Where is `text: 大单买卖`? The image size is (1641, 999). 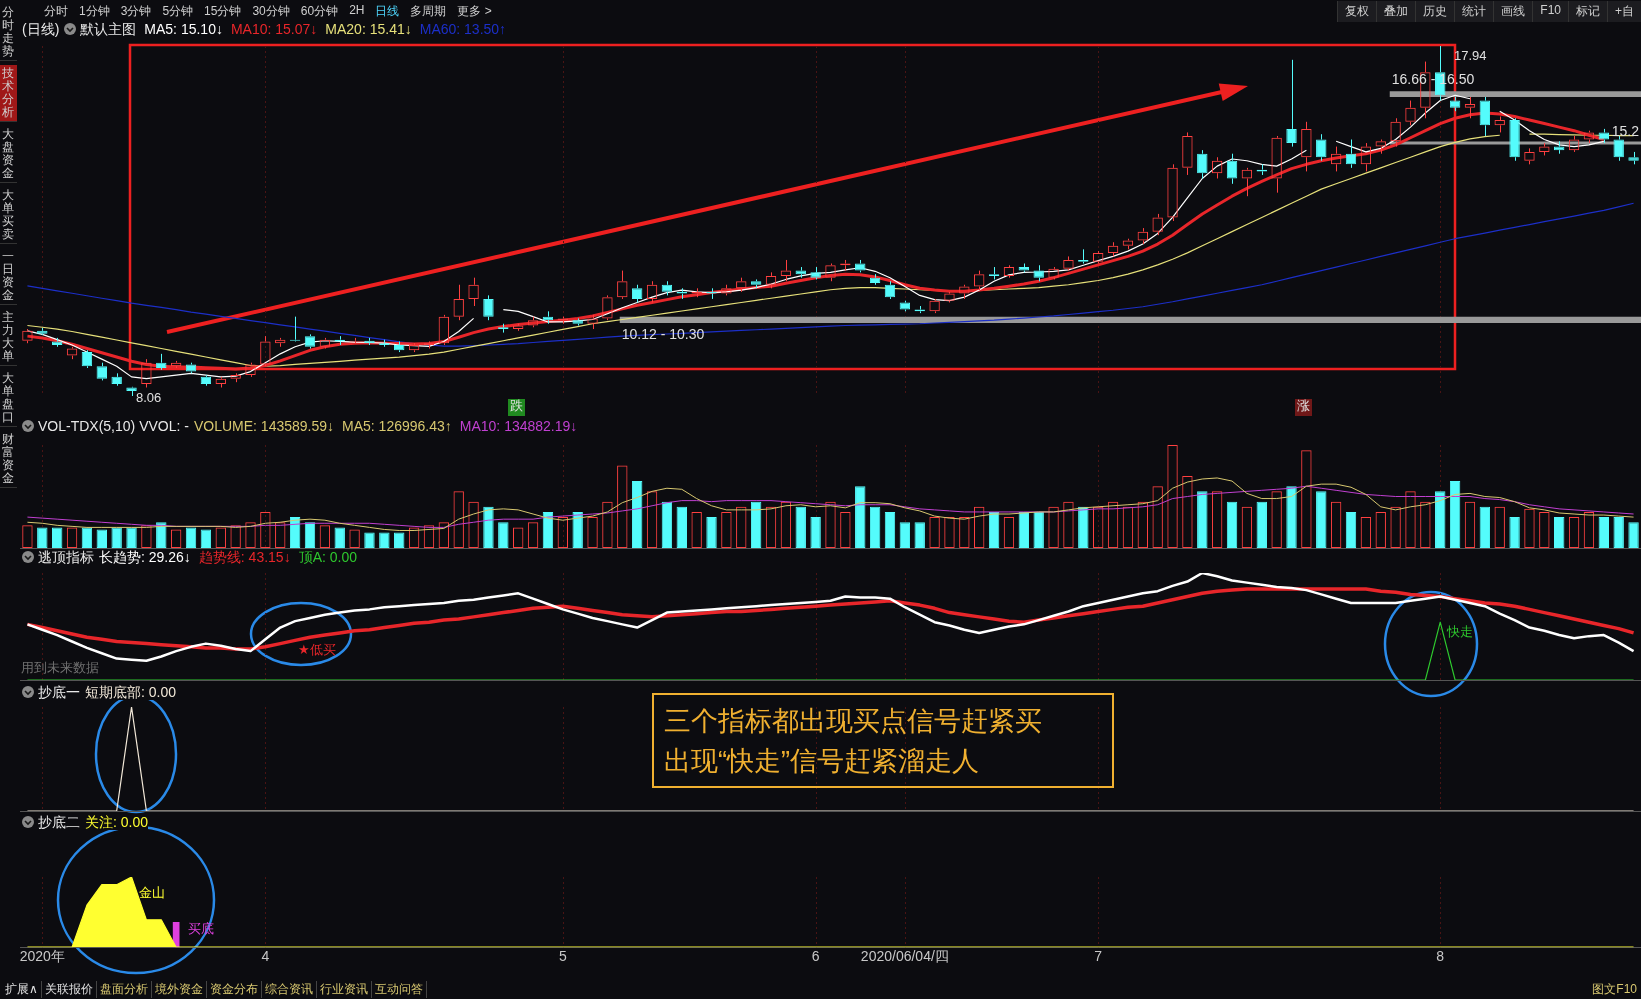 text: 大单买卖 is located at coordinates (8, 215).